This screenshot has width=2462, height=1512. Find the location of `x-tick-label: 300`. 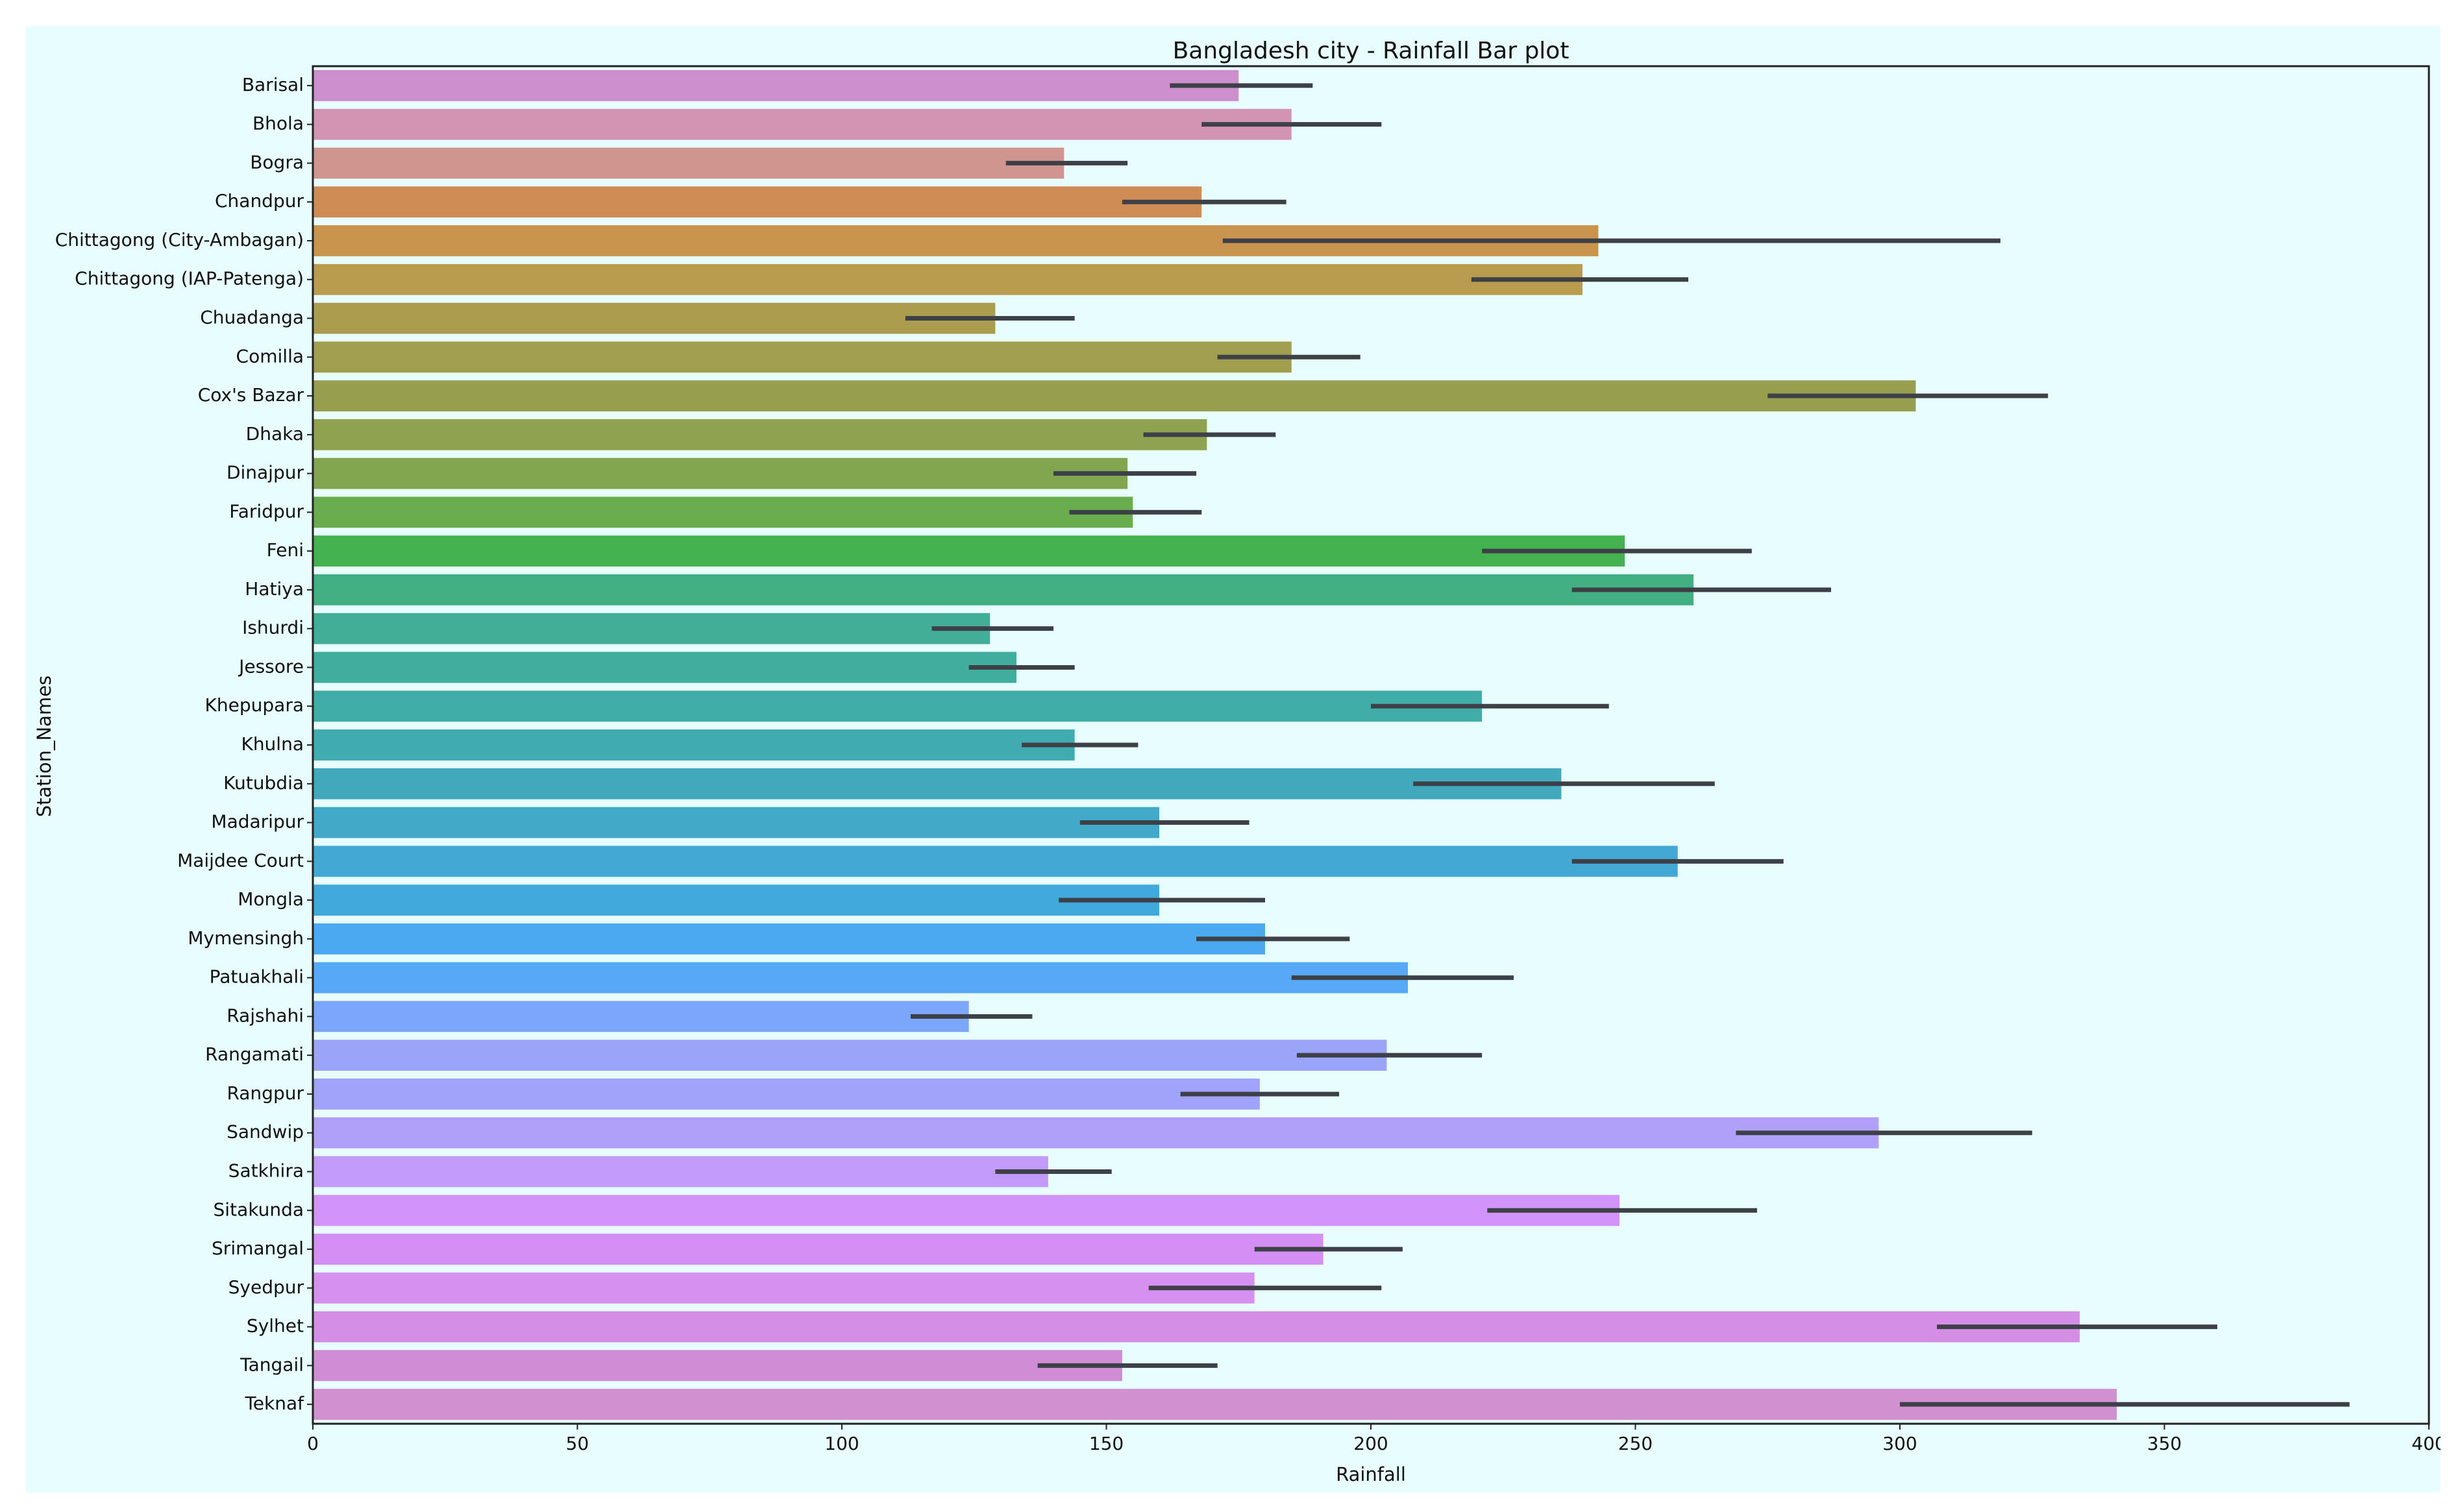

x-tick-label: 300 is located at coordinates (1899, 1443).